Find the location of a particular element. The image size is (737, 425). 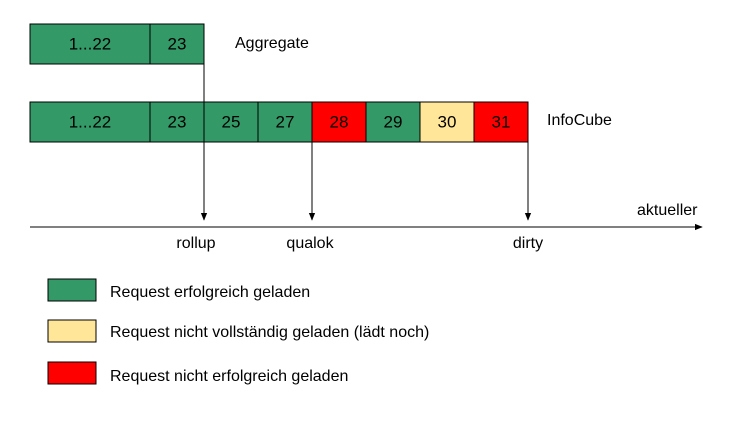

infocube-cell-label: 28 is located at coordinates (339, 122).